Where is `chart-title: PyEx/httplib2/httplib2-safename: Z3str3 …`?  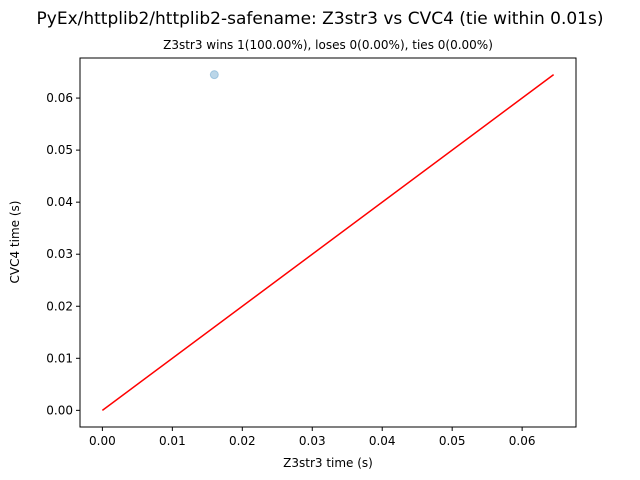
chart-title: PyEx/httplib2/httplib2-safename: Z3str3 … is located at coordinates (320, 19).